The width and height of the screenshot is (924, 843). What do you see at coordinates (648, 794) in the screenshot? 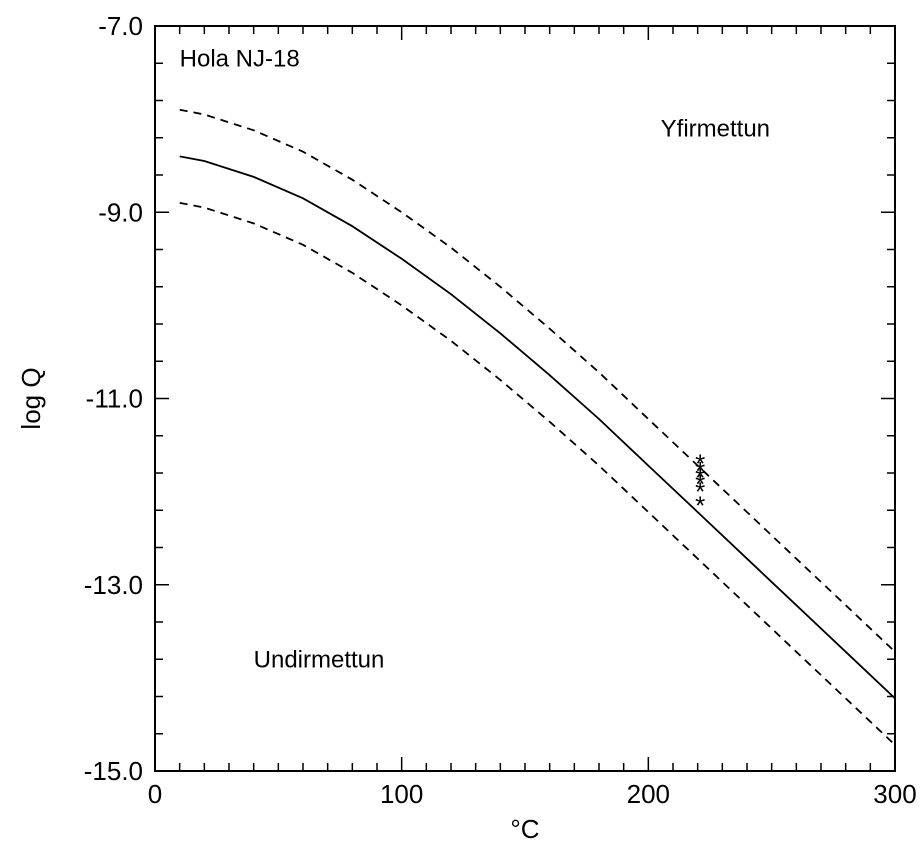
I see `x-tick-label: 200` at bounding box center [648, 794].